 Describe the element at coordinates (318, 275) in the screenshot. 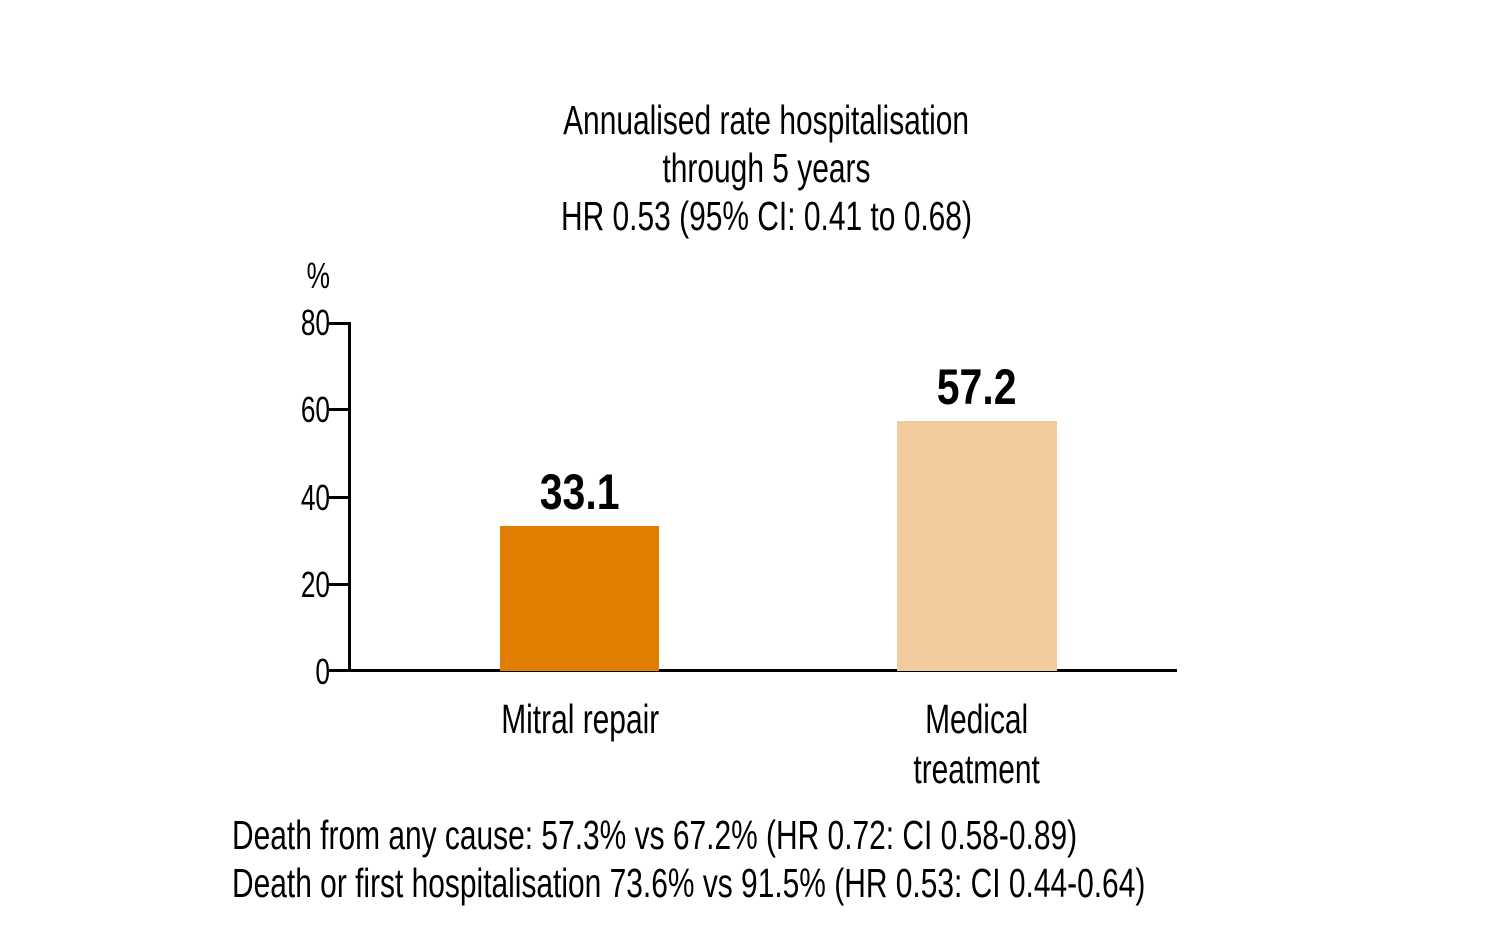

I see `y-axis-unit-label: %` at that location.